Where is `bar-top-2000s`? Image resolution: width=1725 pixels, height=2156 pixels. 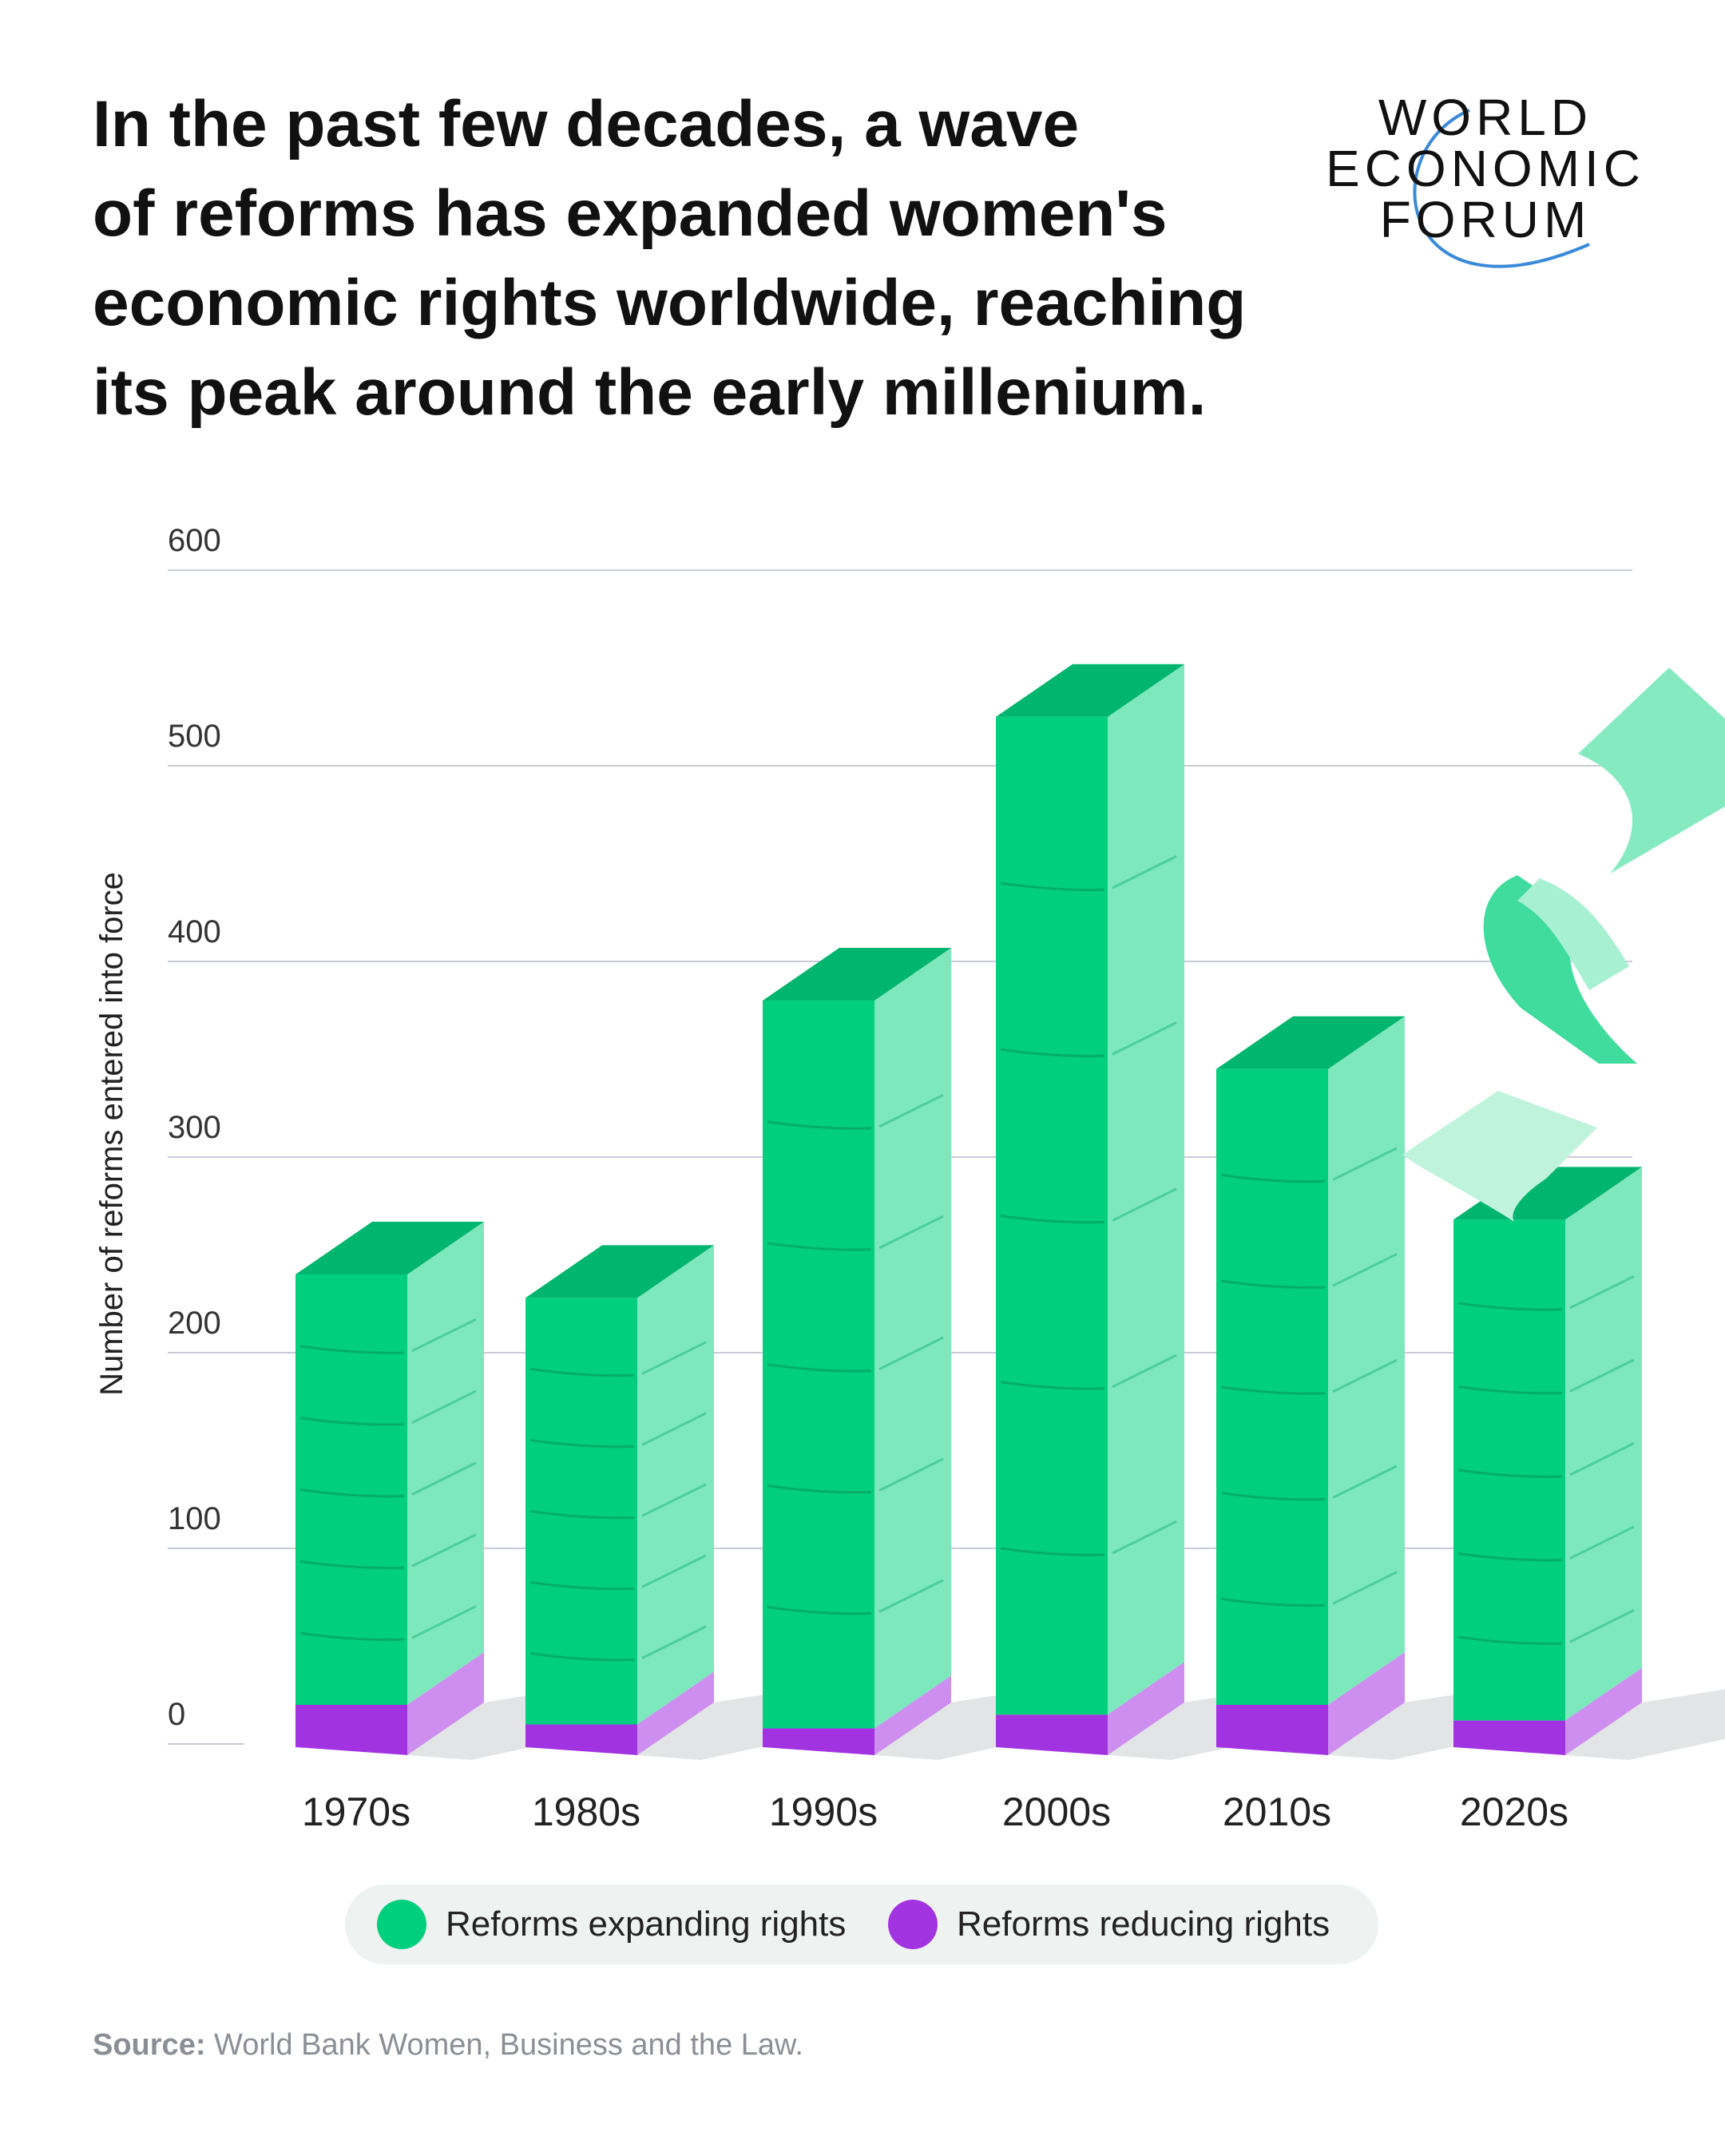 bar-top-2000s is located at coordinates (1090, 690).